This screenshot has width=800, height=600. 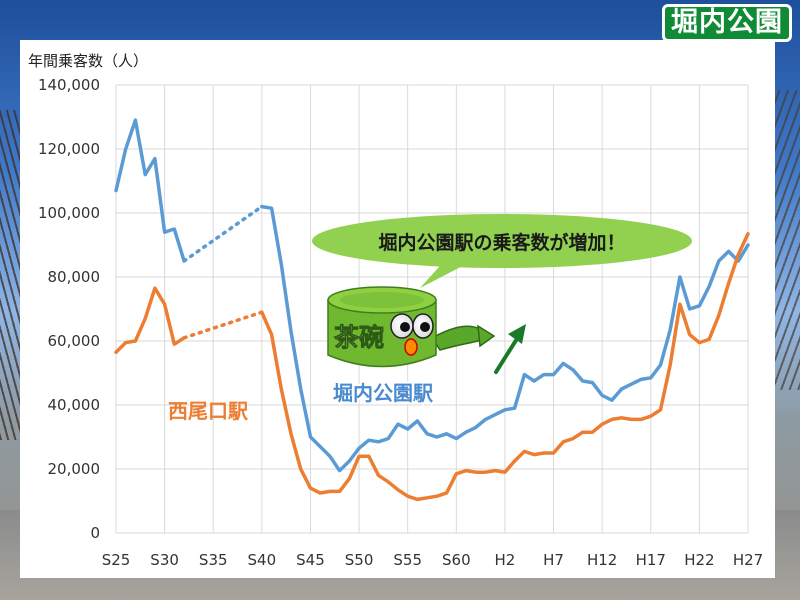 What do you see at coordinates (213, 560) in the screenshot?
I see `x-tick-label: S35` at bounding box center [213, 560].